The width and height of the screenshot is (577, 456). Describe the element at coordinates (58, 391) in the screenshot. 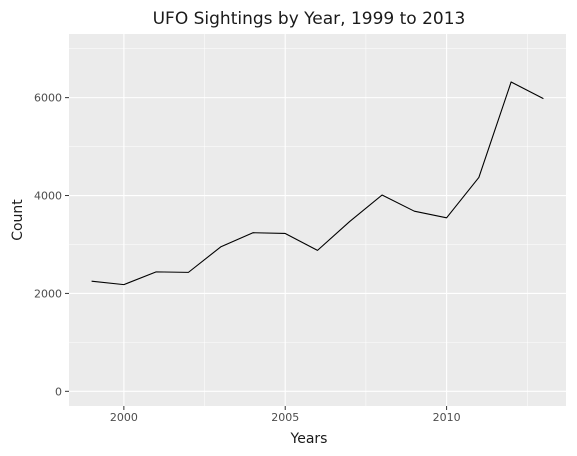

I see `y-tick-label: 0` at that location.